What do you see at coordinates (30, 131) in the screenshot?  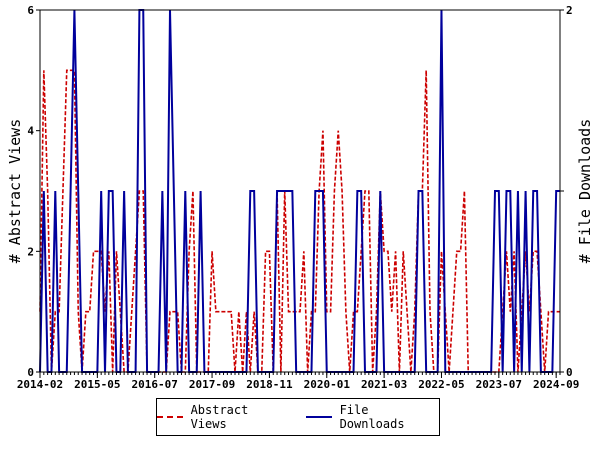 I see `y-tick-label-left: 4` at bounding box center [30, 131].